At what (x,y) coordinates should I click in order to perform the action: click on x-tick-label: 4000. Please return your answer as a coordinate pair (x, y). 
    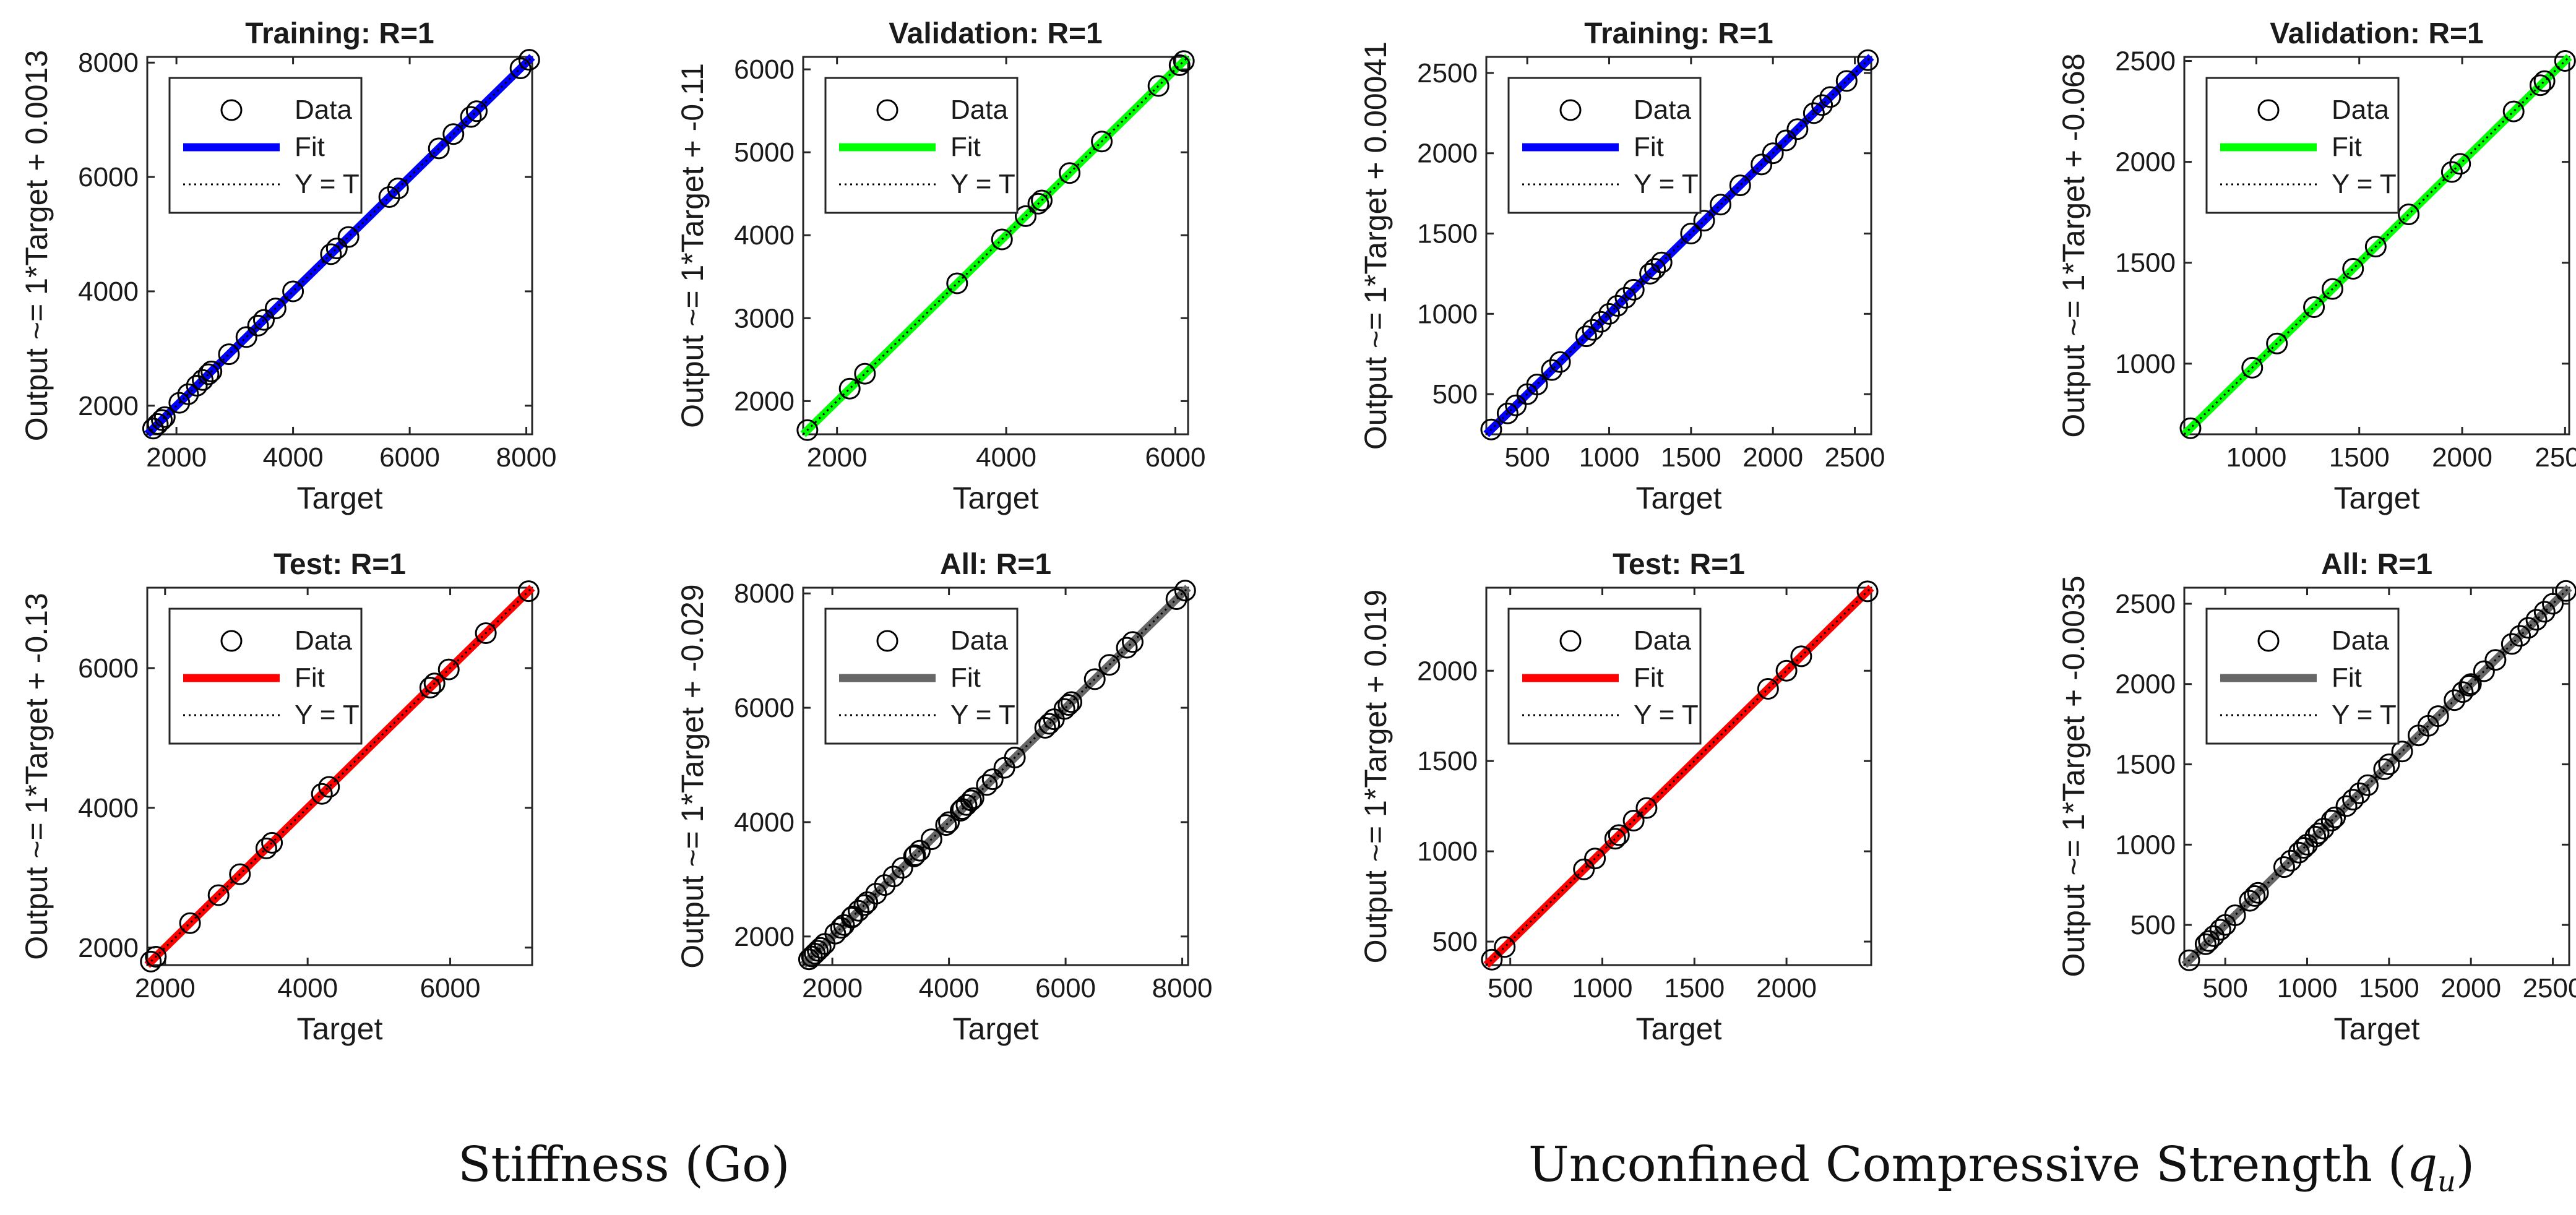
    Looking at the image, I should click on (293, 457).